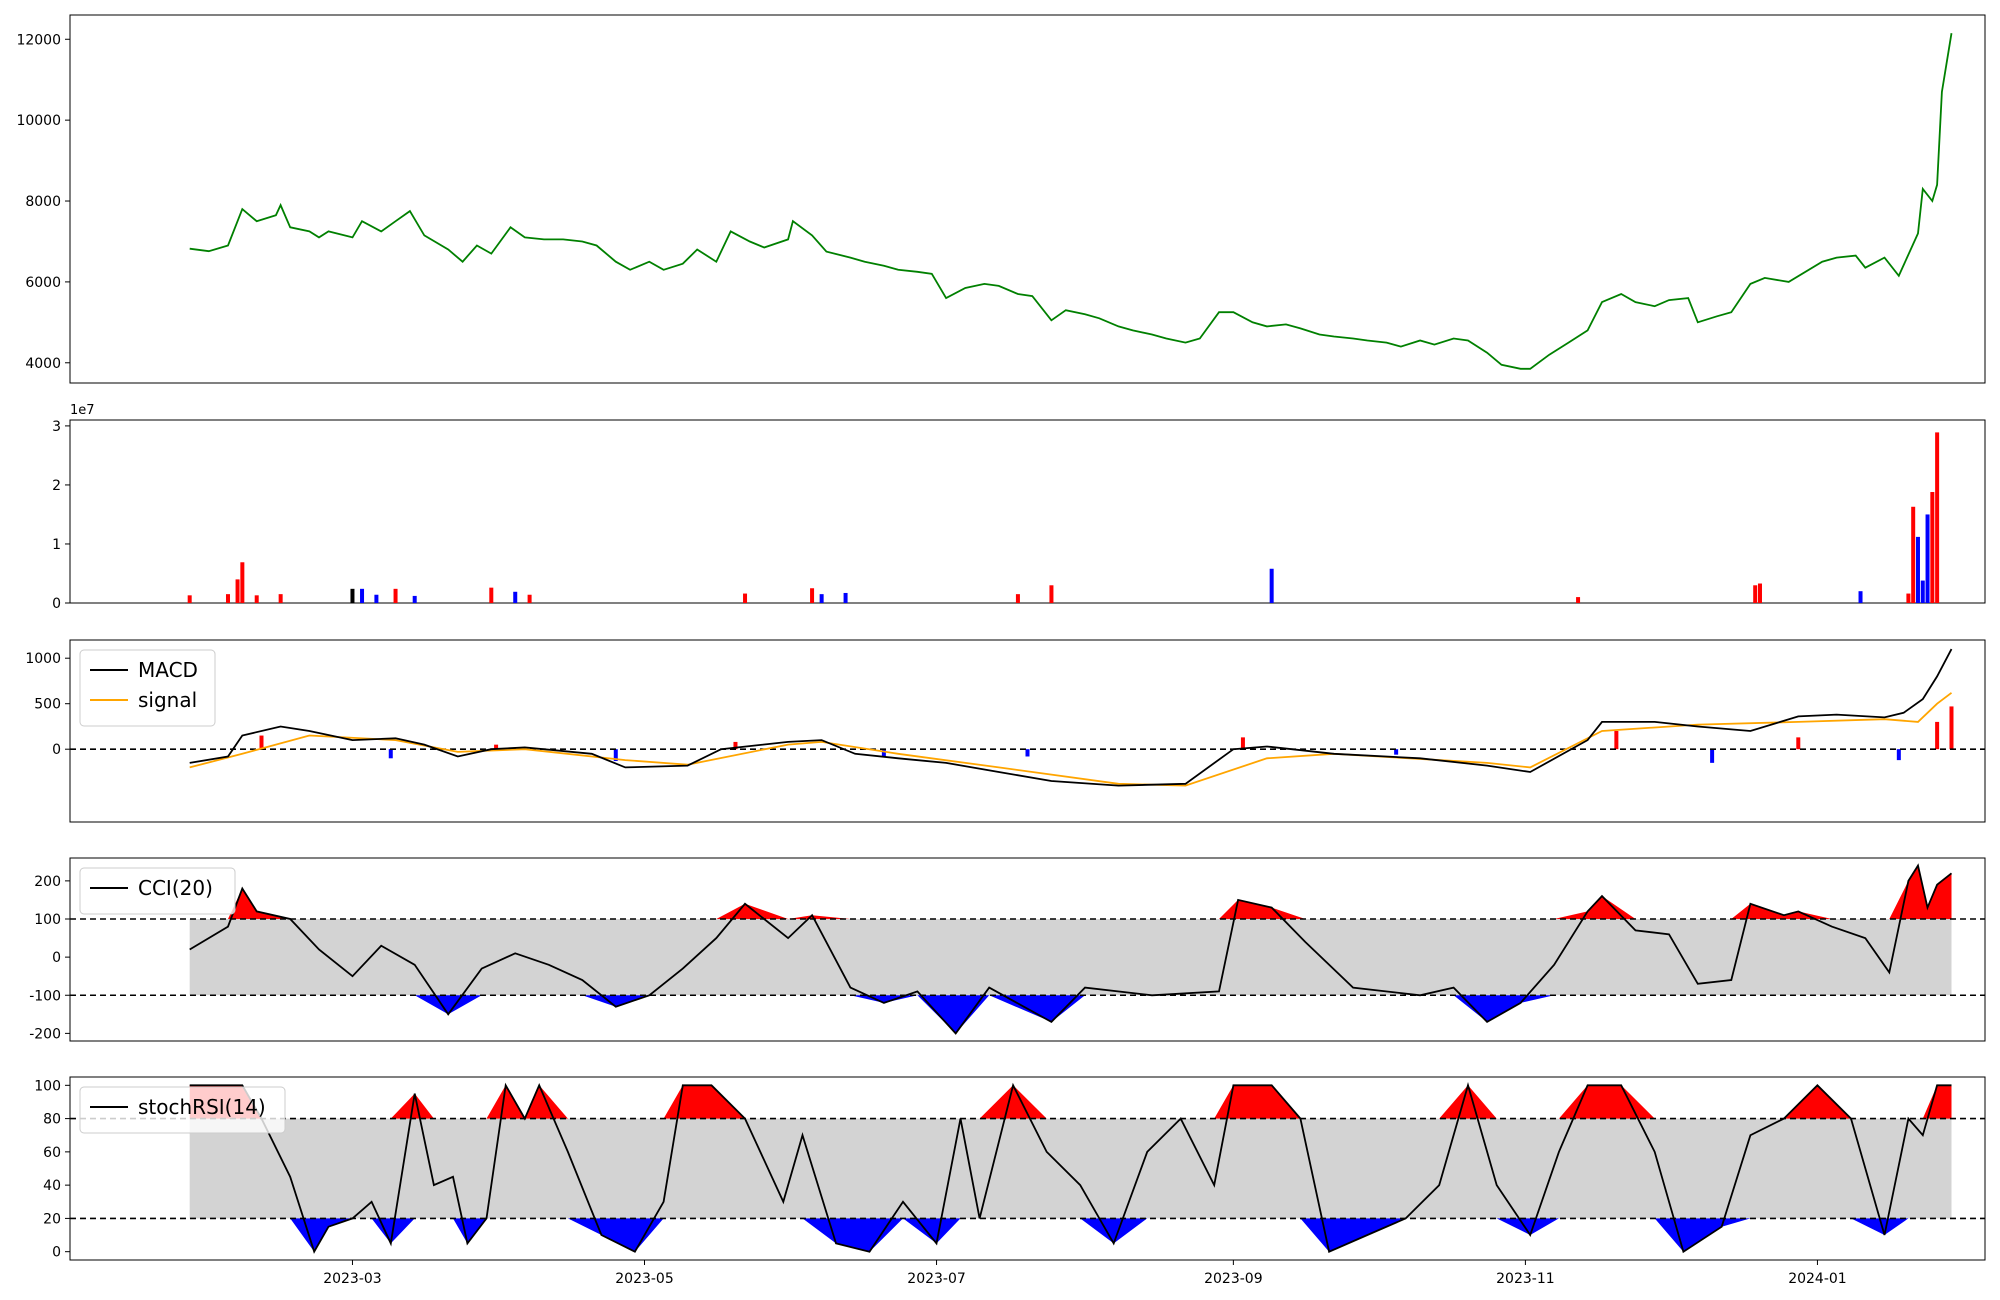  What do you see at coordinates (1817, 1279) in the screenshot?
I see `x-tick-label: 2024-01` at bounding box center [1817, 1279].